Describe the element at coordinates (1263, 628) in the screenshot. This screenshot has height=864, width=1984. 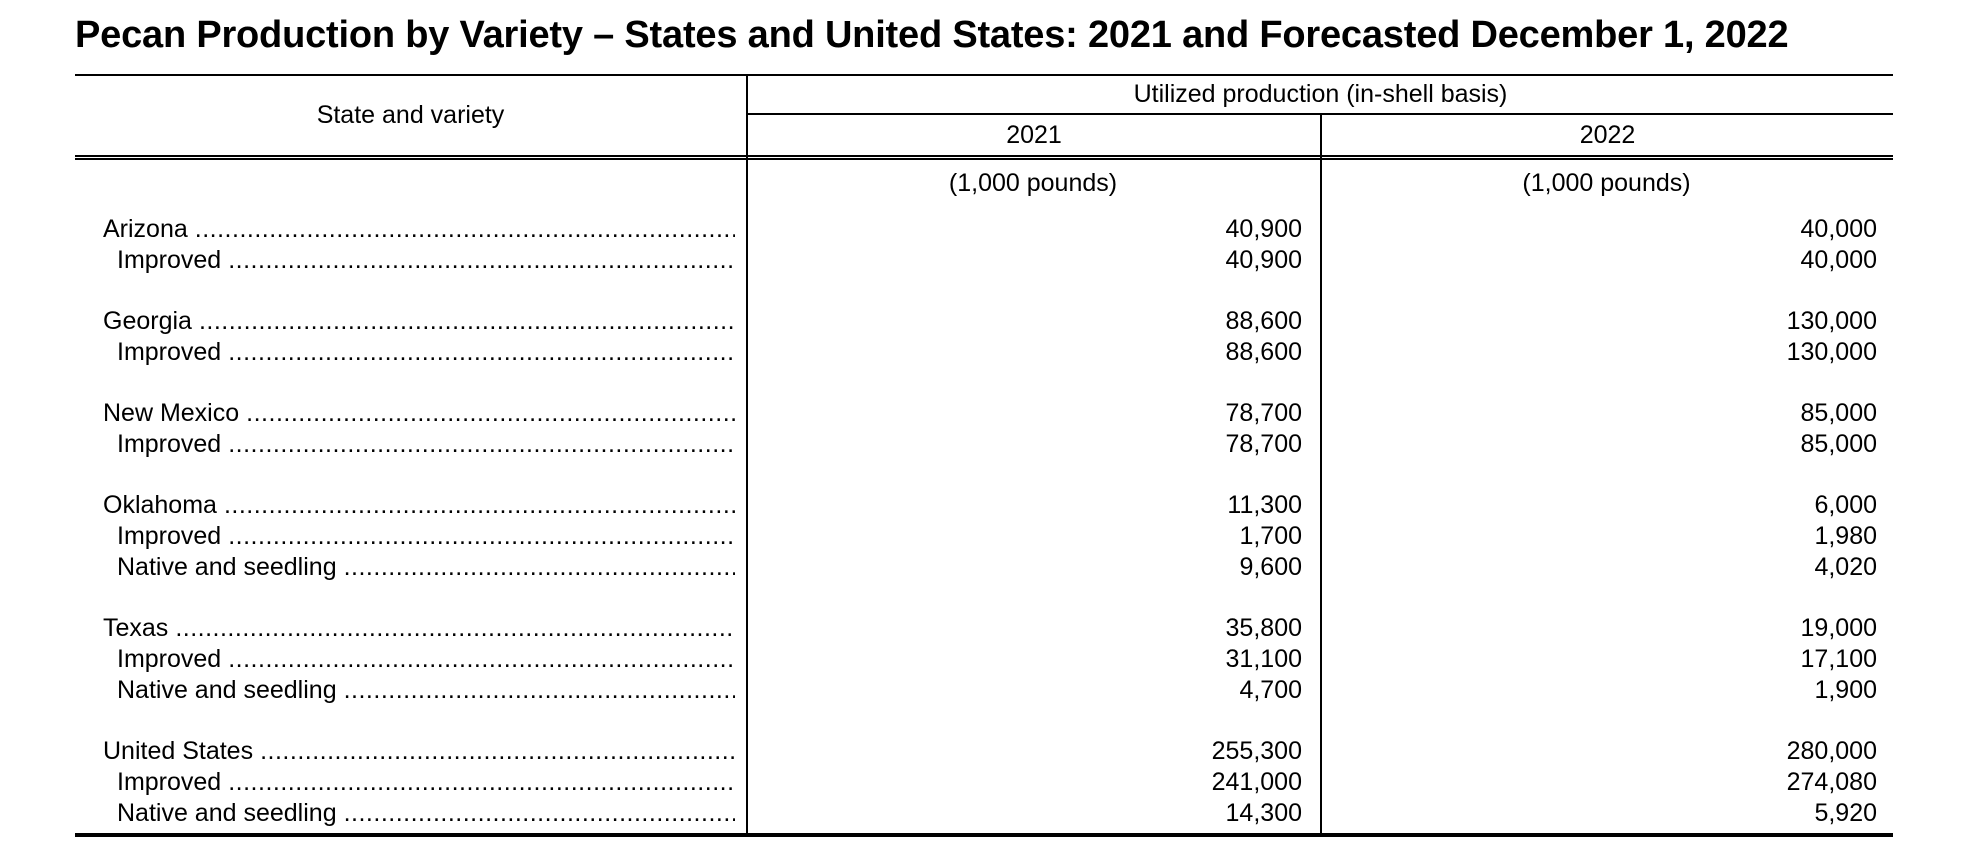
I see `value-2021: 35,800` at that location.